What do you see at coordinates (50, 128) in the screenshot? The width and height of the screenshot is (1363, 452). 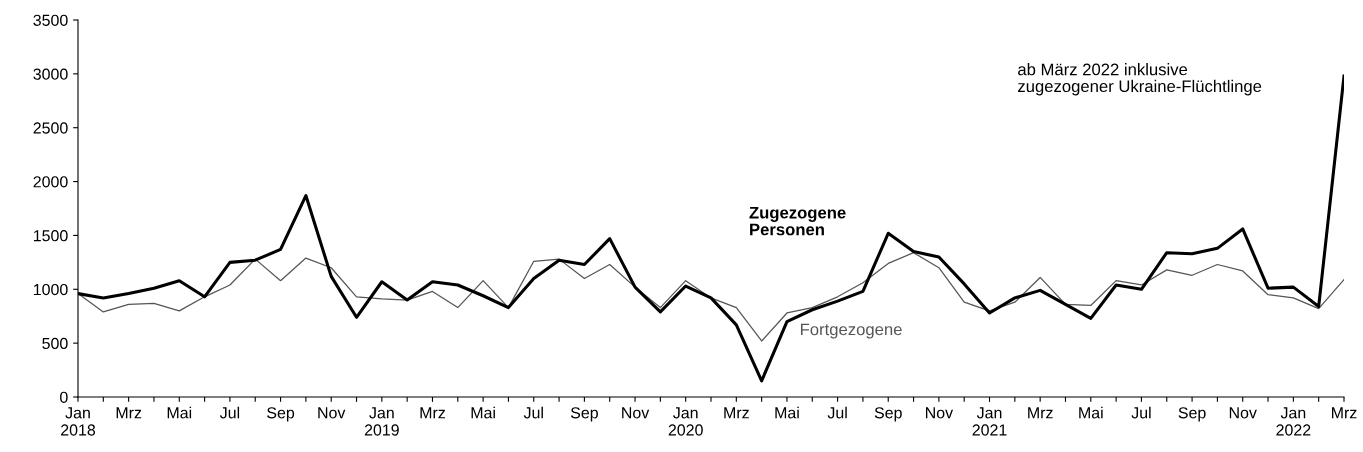 I see `y-tick-label: 2500` at bounding box center [50, 128].